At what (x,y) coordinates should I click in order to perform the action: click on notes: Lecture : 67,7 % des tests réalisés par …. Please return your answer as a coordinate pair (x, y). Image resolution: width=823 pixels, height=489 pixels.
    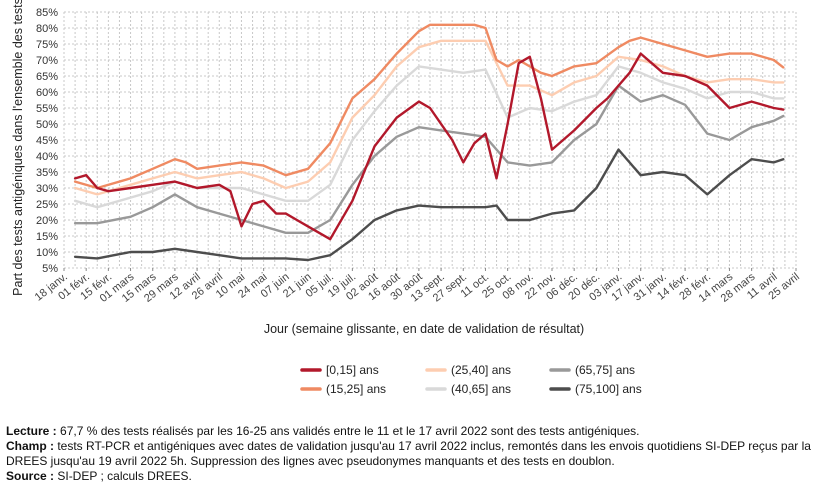
    Looking at the image, I should click on (412, 454).